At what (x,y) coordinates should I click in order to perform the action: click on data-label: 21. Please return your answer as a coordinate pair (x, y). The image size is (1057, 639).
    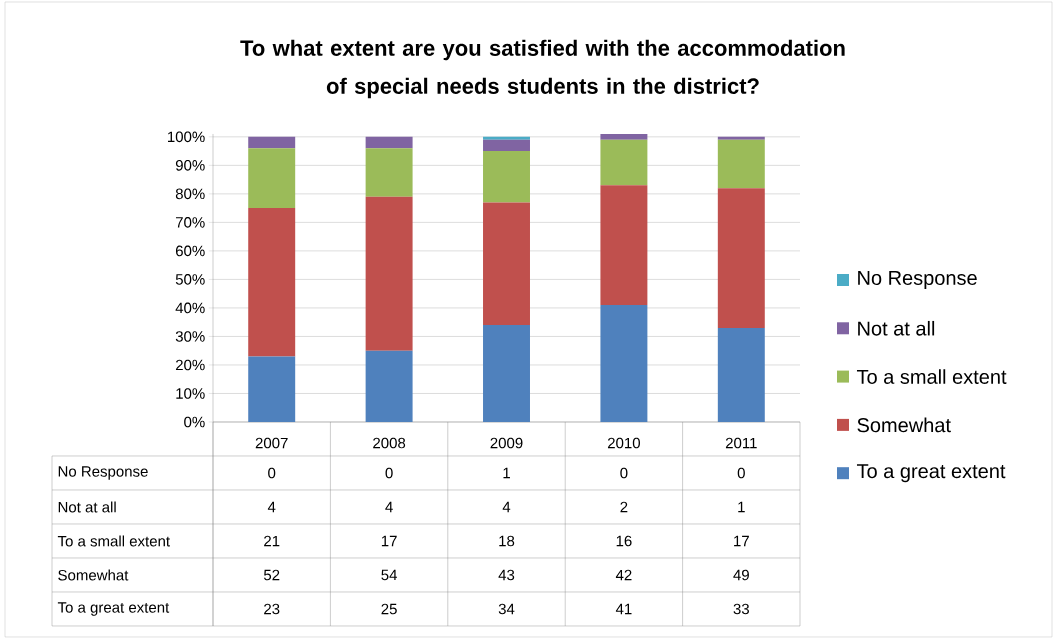
    Looking at the image, I should click on (272, 541).